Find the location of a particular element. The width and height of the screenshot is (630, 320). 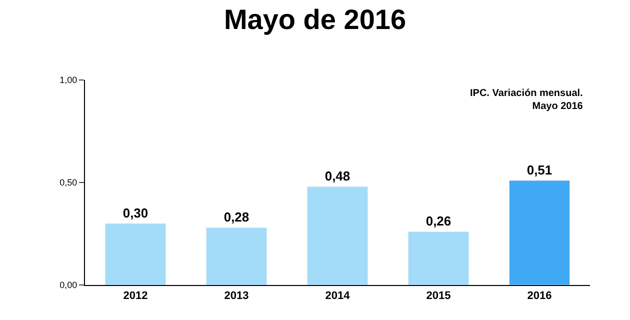

data-label: 0,51 is located at coordinates (539, 170).